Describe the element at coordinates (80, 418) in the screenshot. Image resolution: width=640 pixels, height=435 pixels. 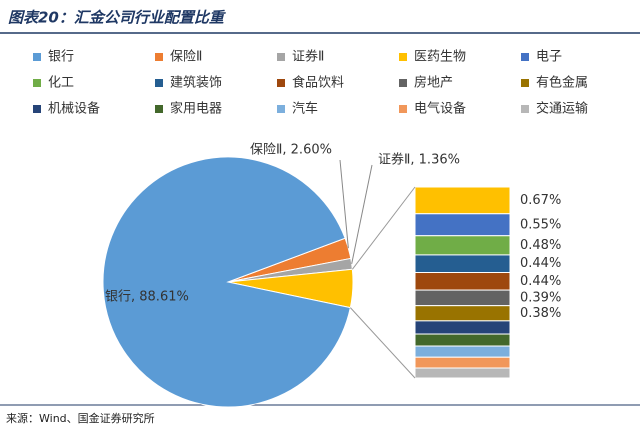
I see `source: 来源：Wind、国金证券研究所` at that location.